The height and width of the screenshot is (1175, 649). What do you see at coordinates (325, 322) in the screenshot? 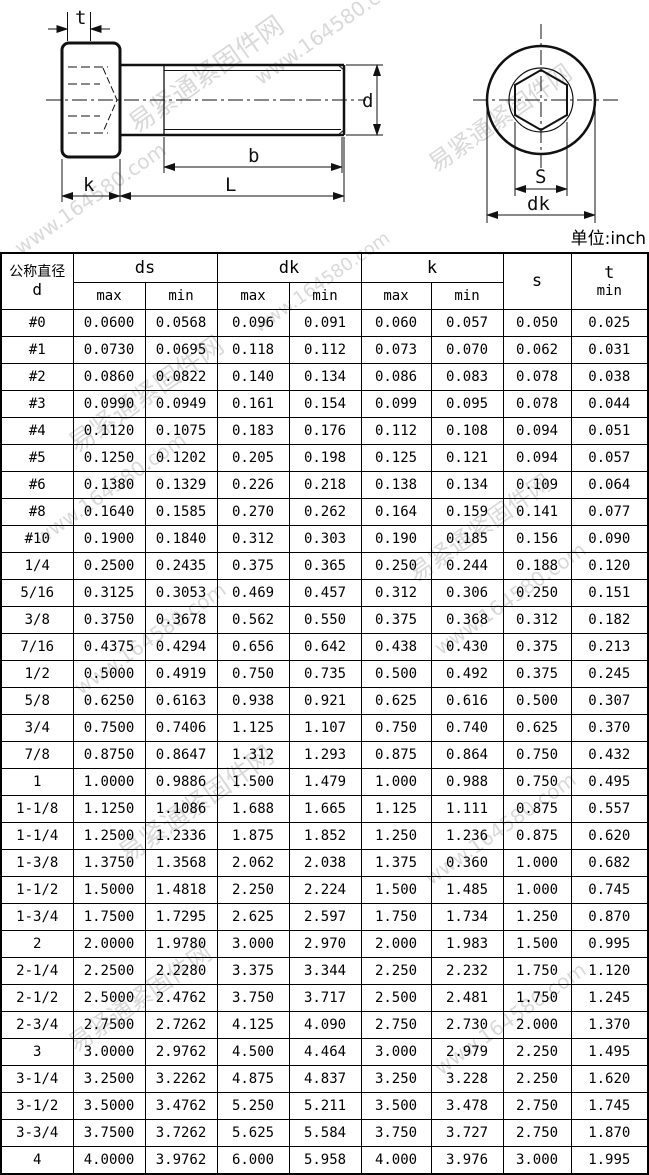
I see `cell-value: 0.091` at bounding box center [325, 322].